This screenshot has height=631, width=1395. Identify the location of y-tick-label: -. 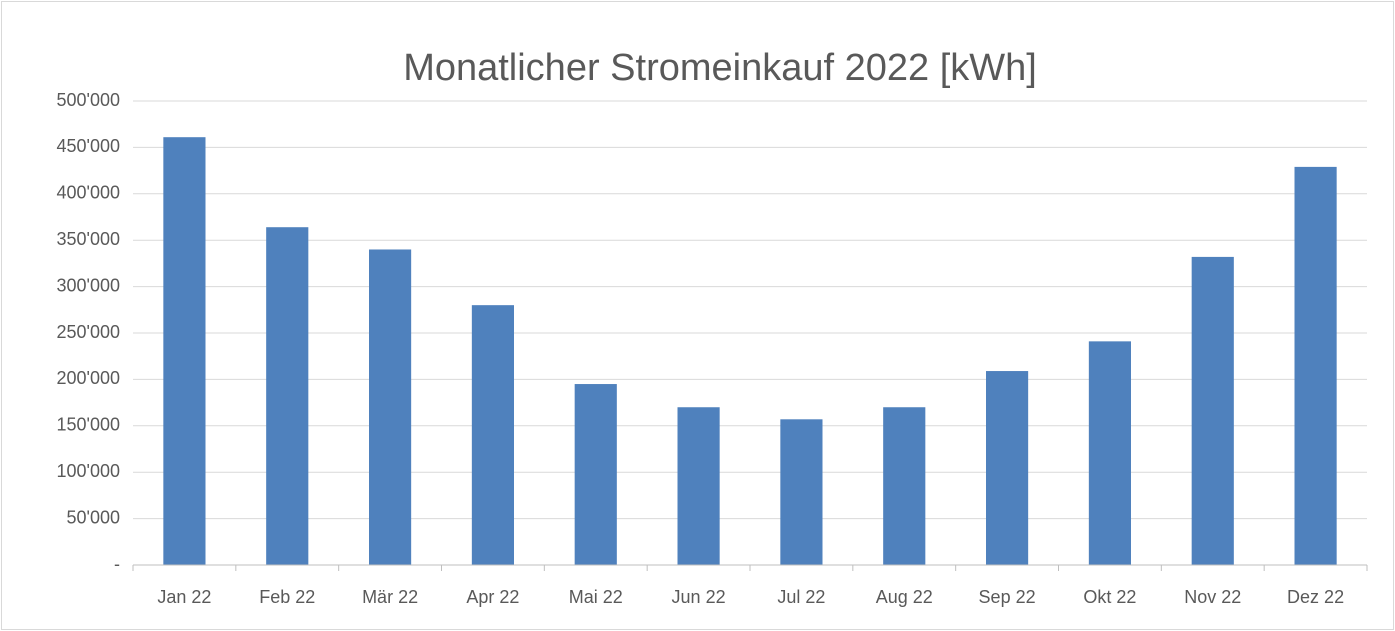
(117, 564).